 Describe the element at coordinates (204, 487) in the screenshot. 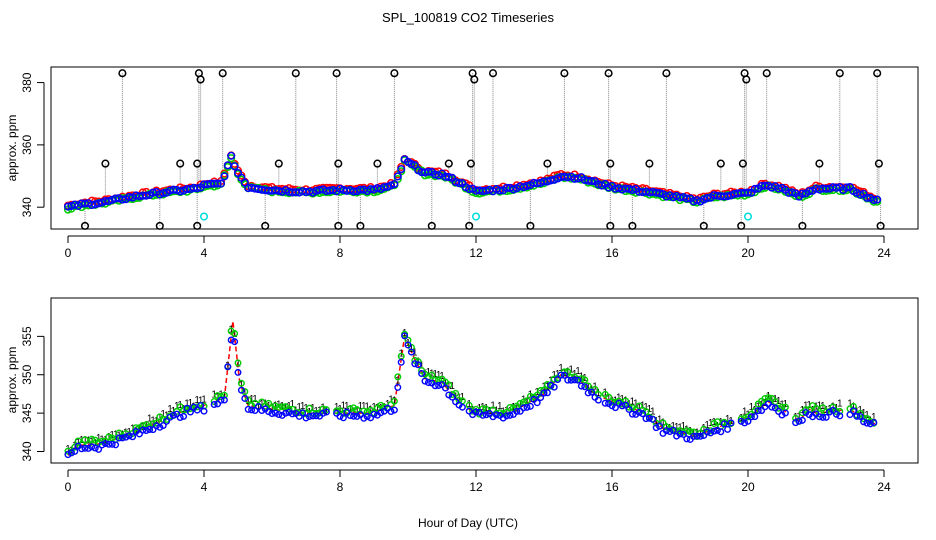

I see `bottom-x-tick-label: 4` at that location.